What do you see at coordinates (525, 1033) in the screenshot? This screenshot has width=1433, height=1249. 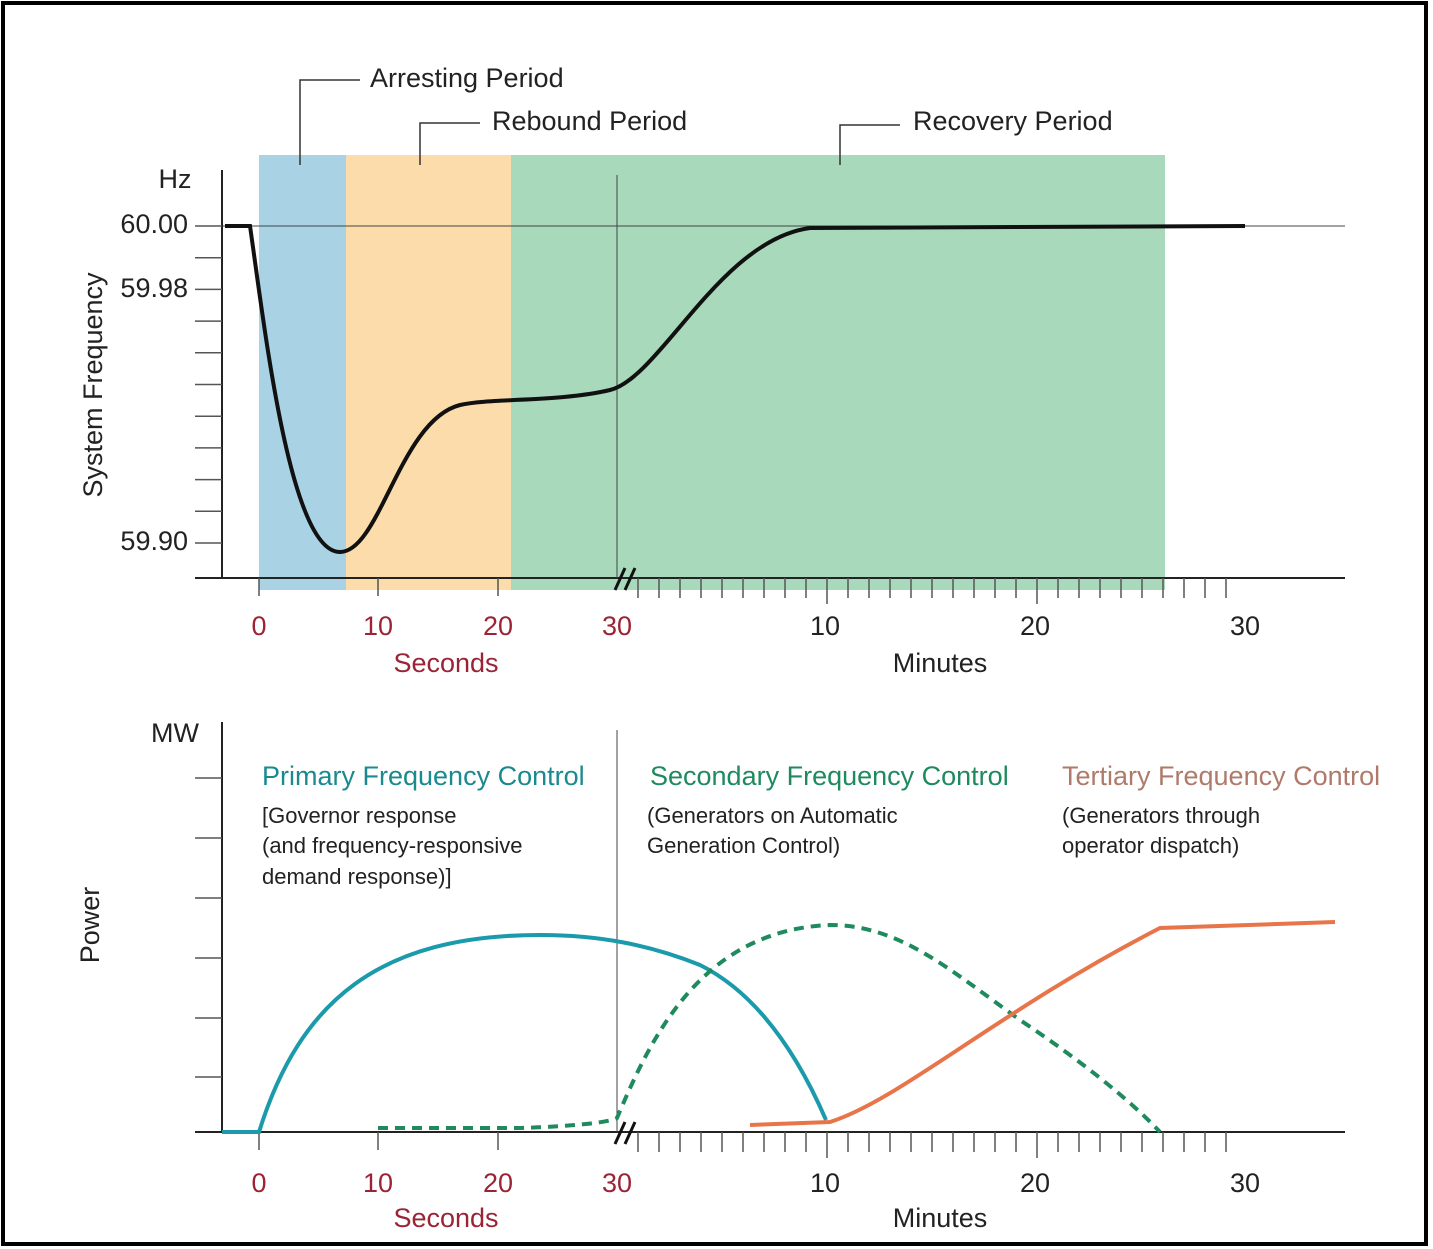 I see `primary-curve` at bounding box center [525, 1033].